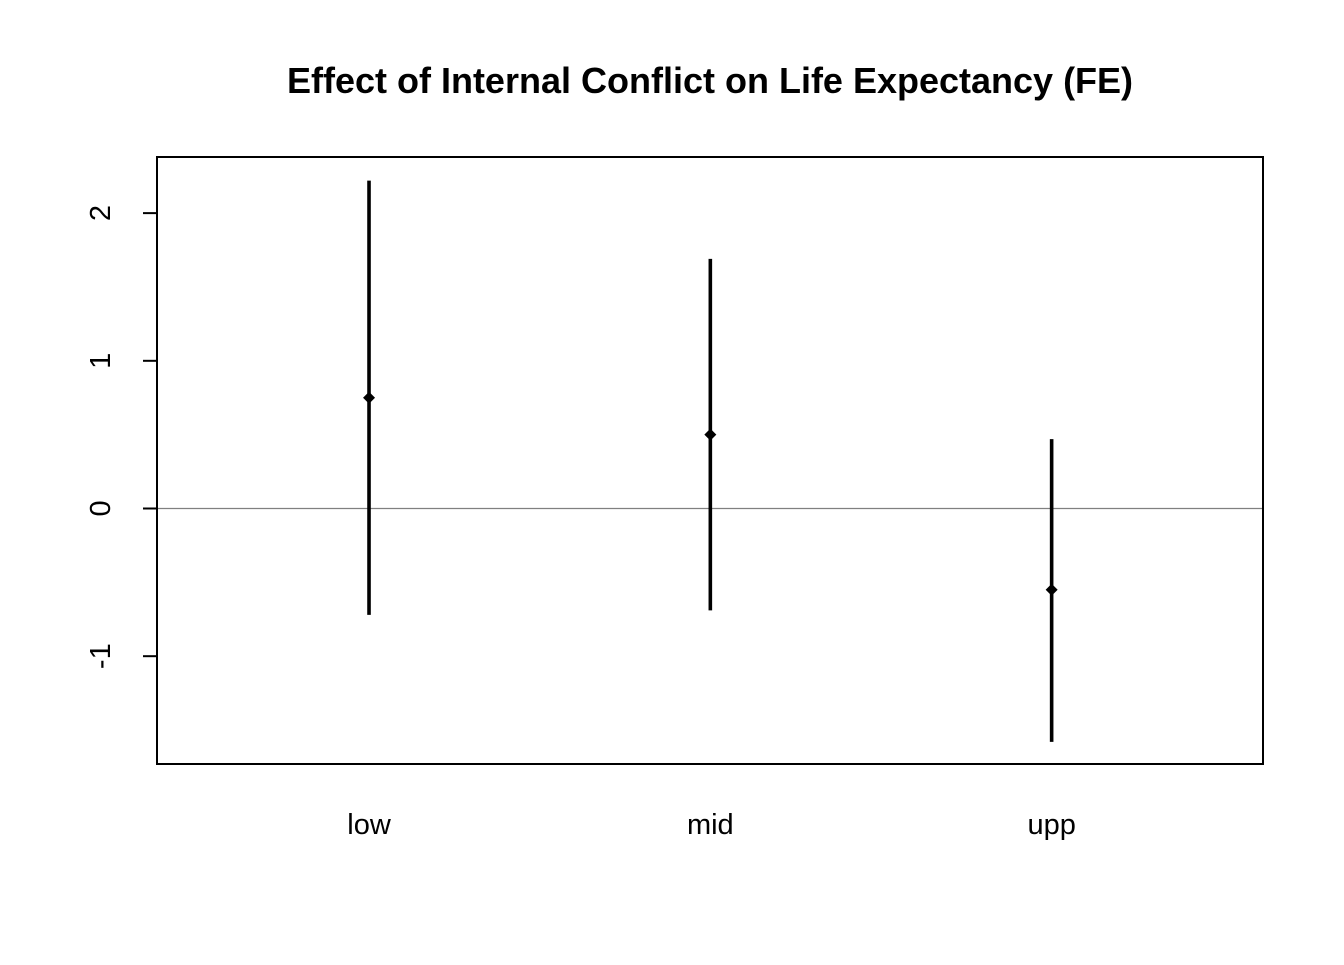 The height and width of the screenshot is (965, 1344). What do you see at coordinates (101, 508) in the screenshot?
I see `y-tick-label: 0` at bounding box center [101, 508].